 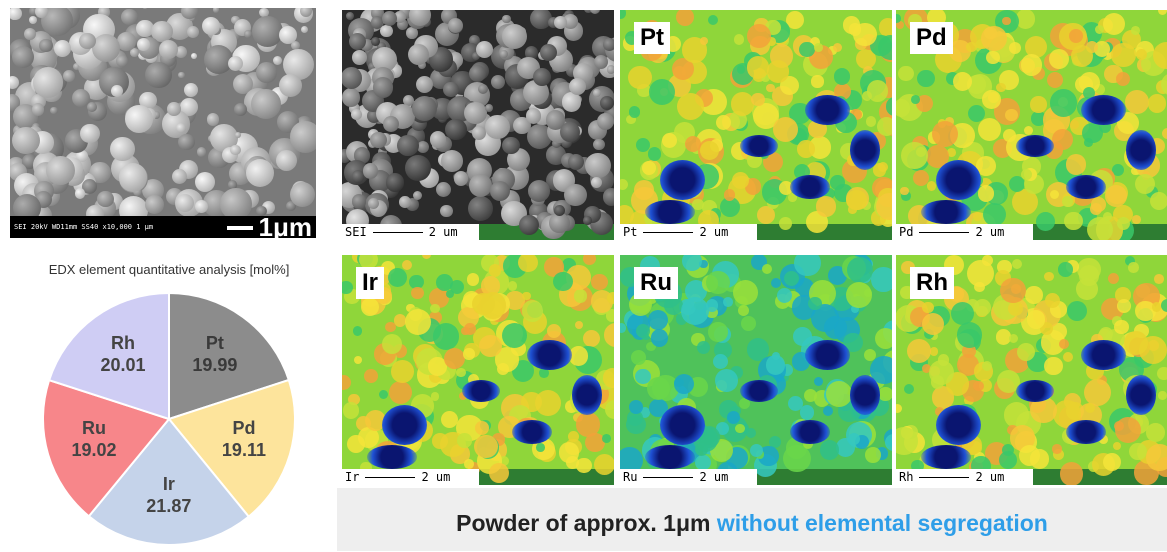 What do you see at coordinates (163, 123) in the screenshot?
I see `sem-main-image: SEI 20kV WD11mm SS40 x10,000 1 μm 1μm` at bounding box center [163, 123].